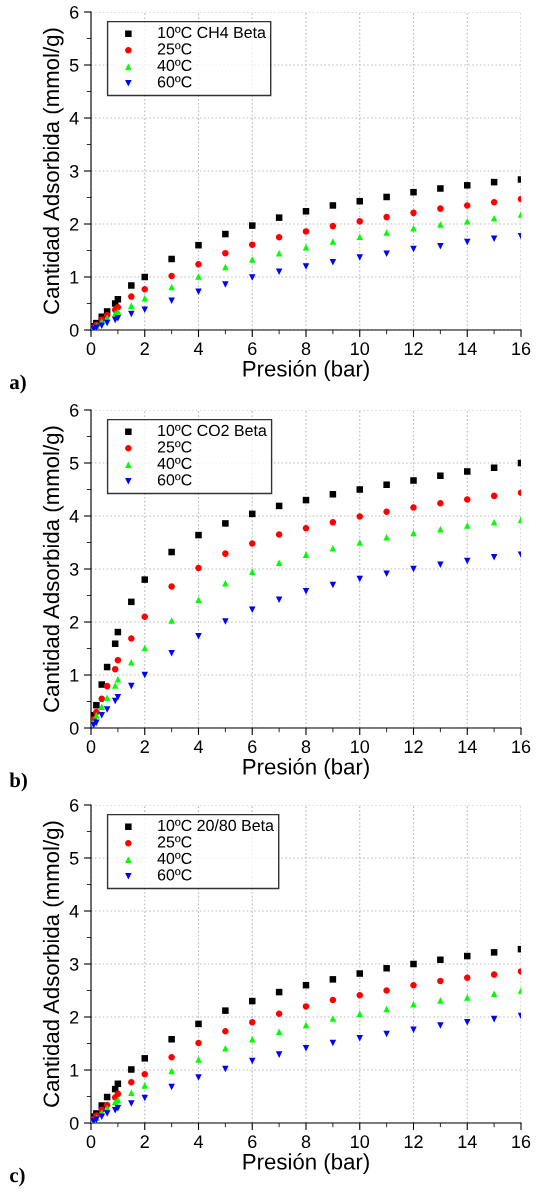 Image resolution: width=541 pixels, height=1199 pixels. I want to click on legend-label: 10ºC 20/80 Beta, so click(216, 825).